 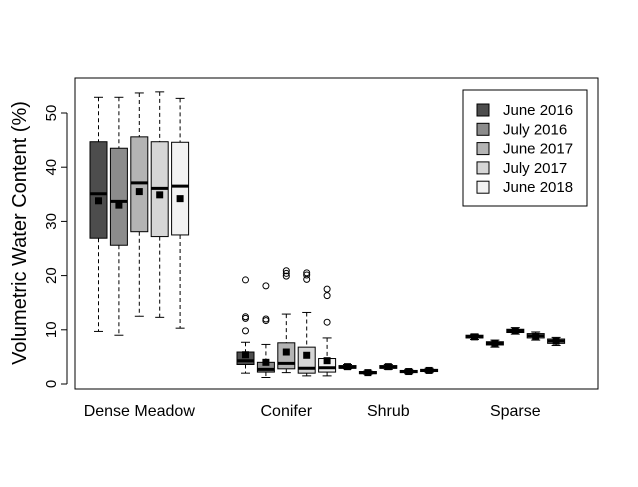 What do you see at coordinates (55, 246) in the screenshot?
I see `y-axis: 0 10 20 30 40 50` at bounding box center [55, 246].